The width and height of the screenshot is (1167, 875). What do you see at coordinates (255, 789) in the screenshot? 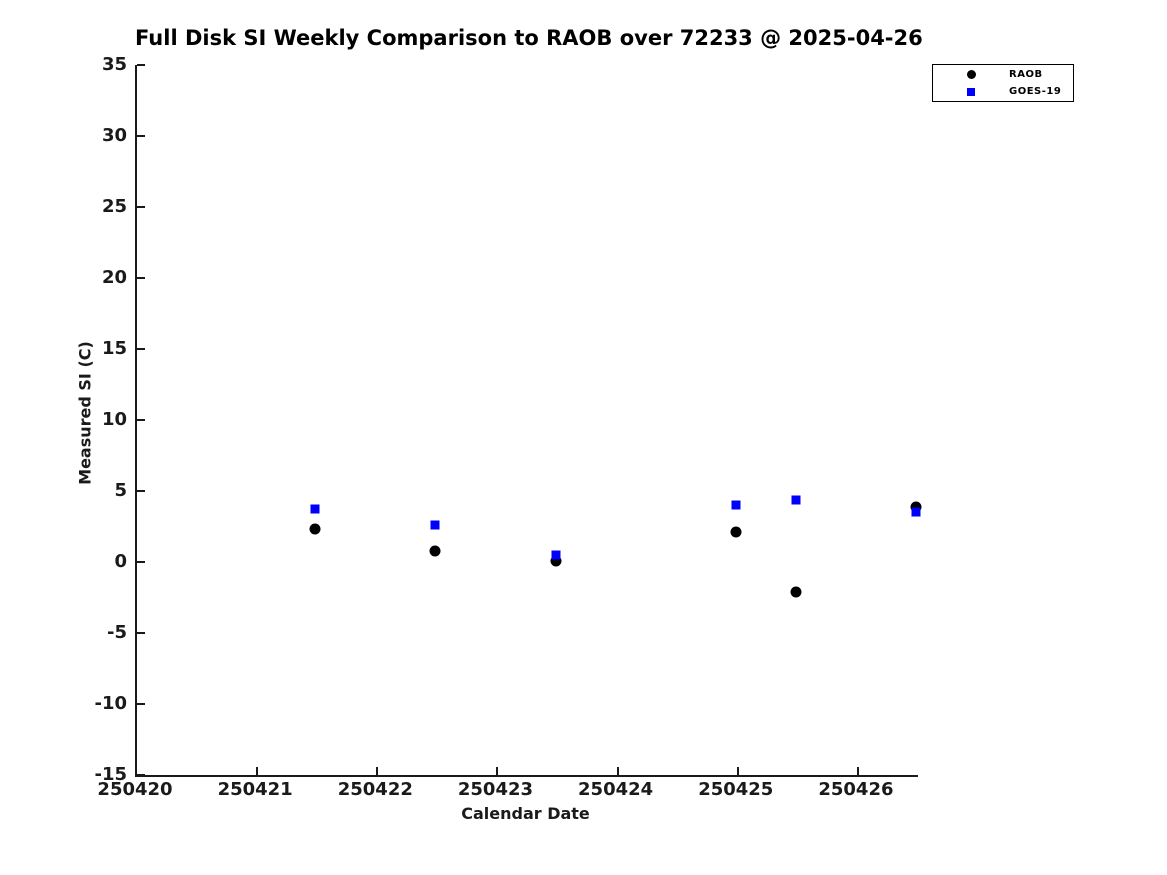
I see `x-tick-label: 250421` at bounding box center [255, 789].